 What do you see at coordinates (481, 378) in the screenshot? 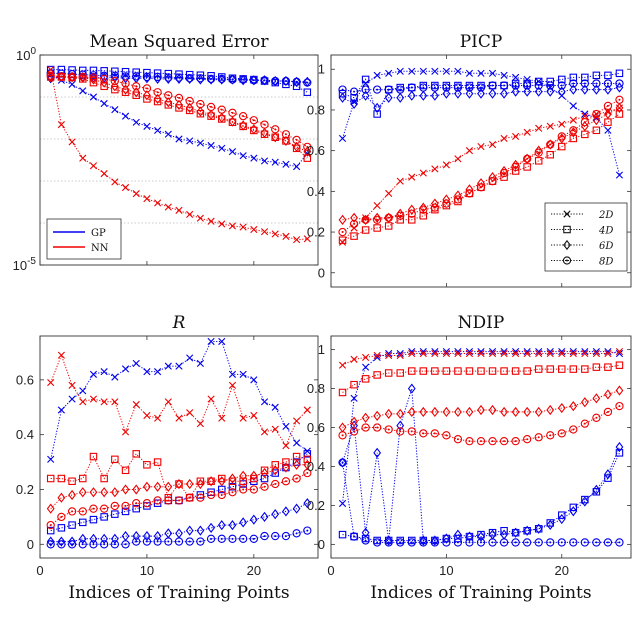
I see `series-line-nn-square` at bounding box center [481, 378].